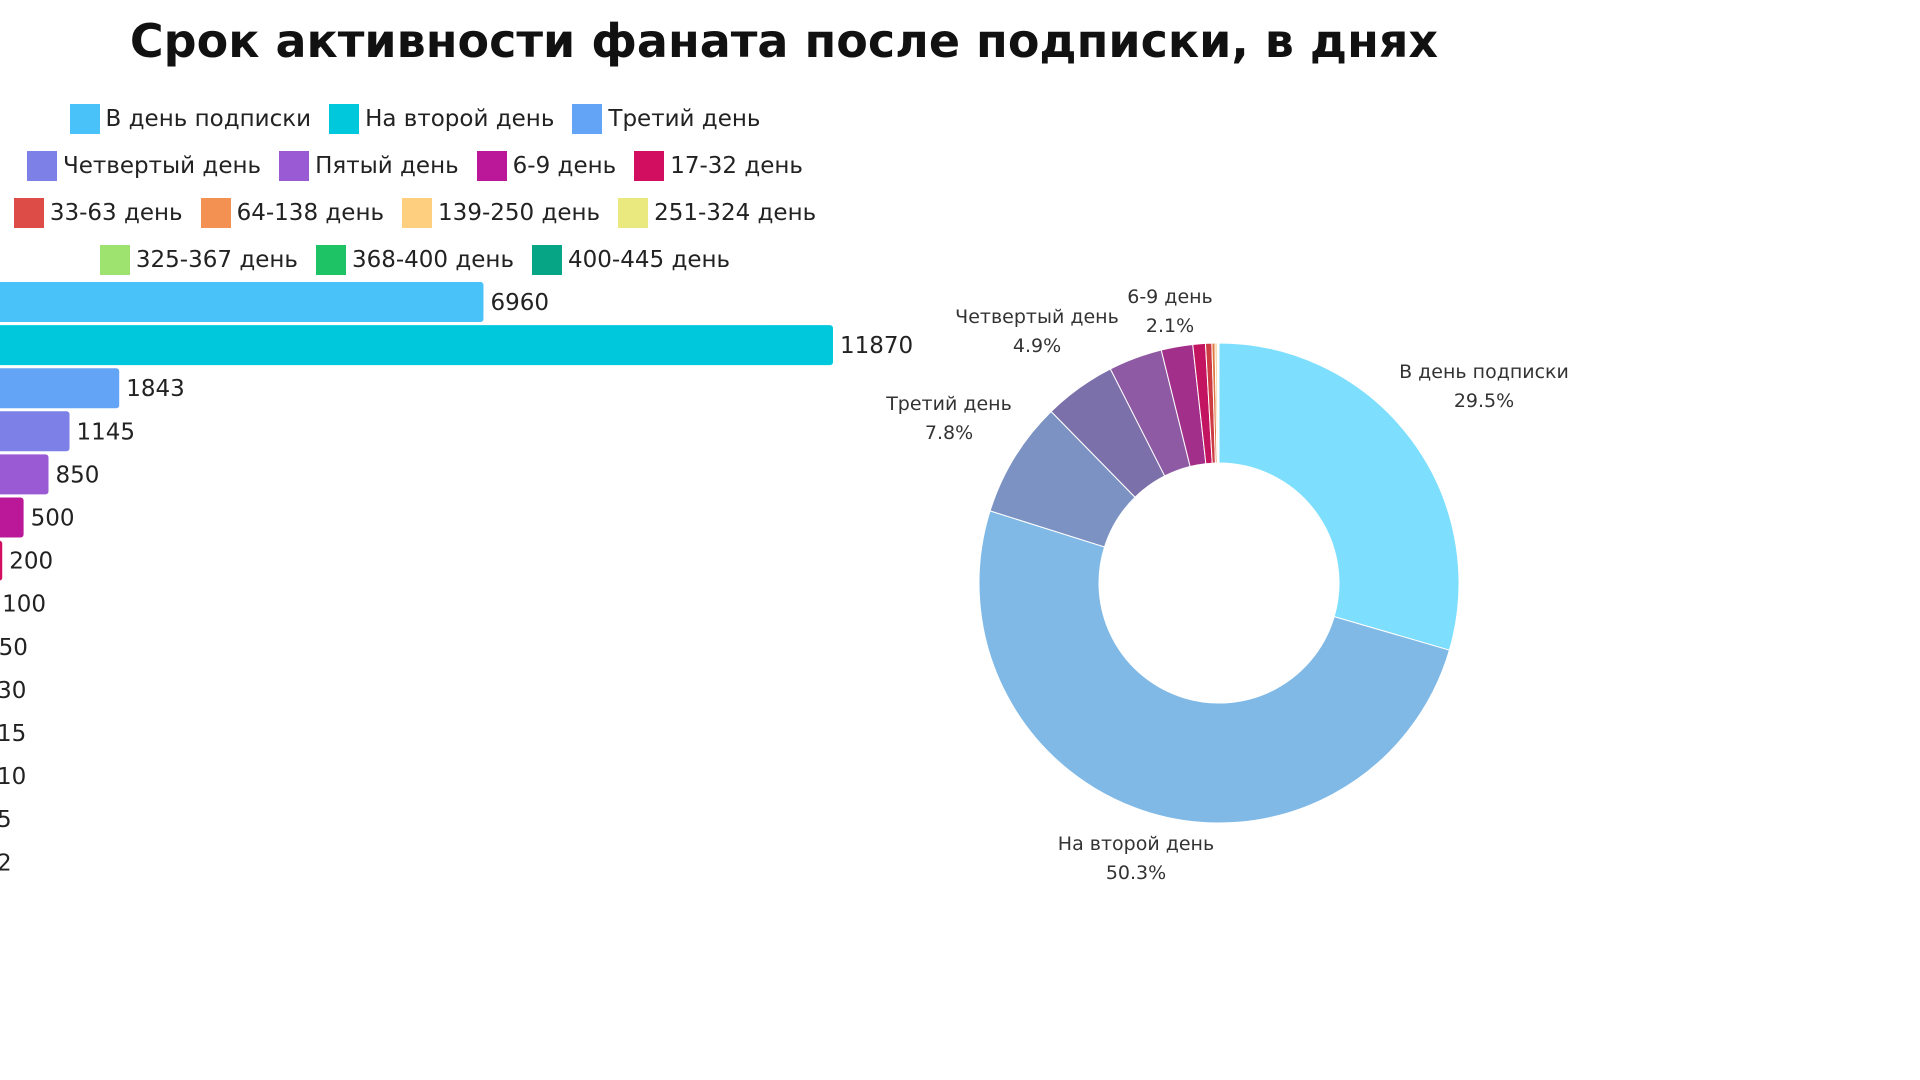 This screenshot has height=1080, width=1920. I want to click on donut-label-percent: 4.9%, so click(1037, 346).